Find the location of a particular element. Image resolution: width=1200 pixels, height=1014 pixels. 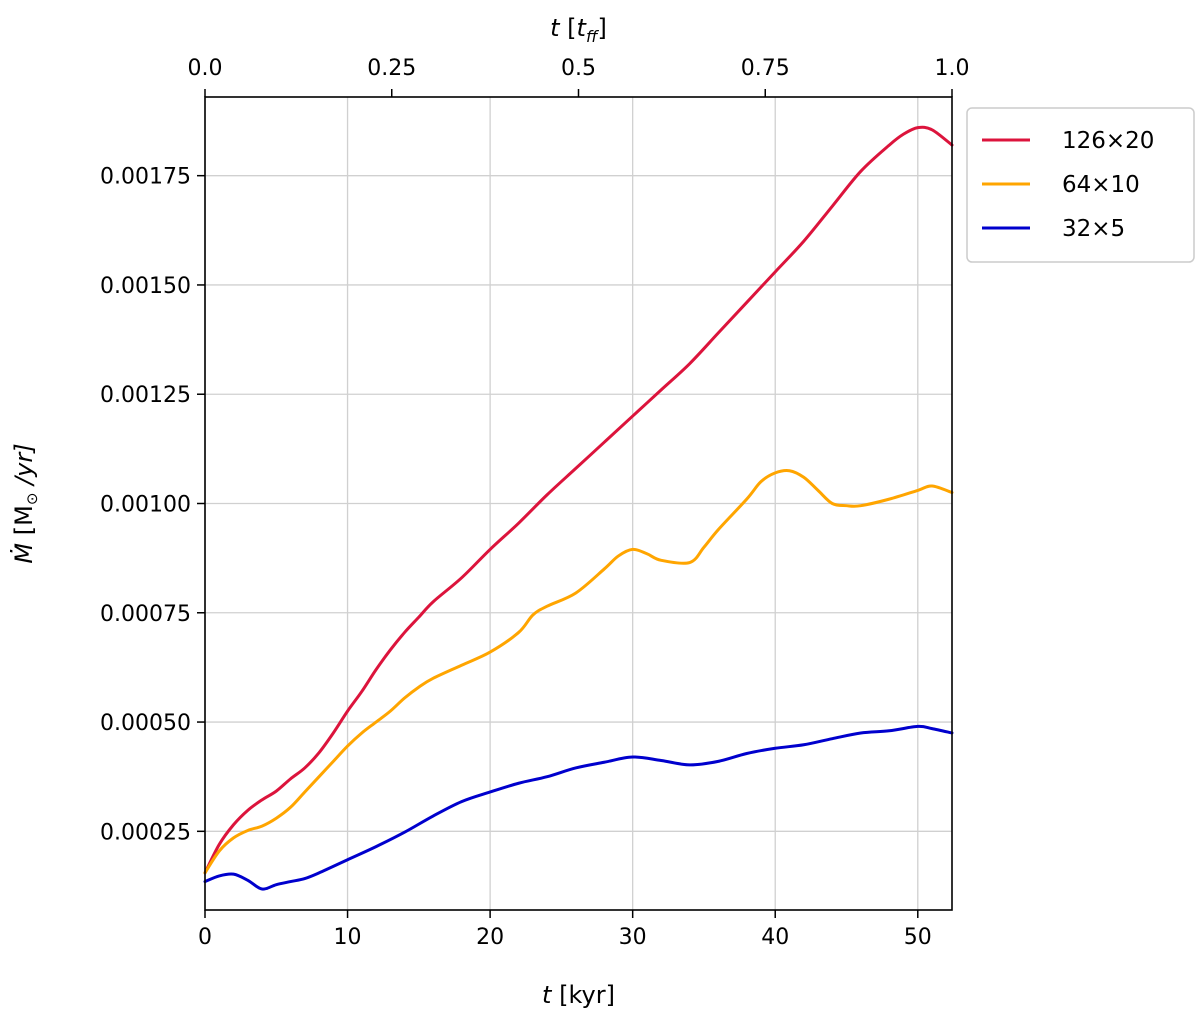

x-axis-label-bottom-var: t is located at coordinates (547, 995).